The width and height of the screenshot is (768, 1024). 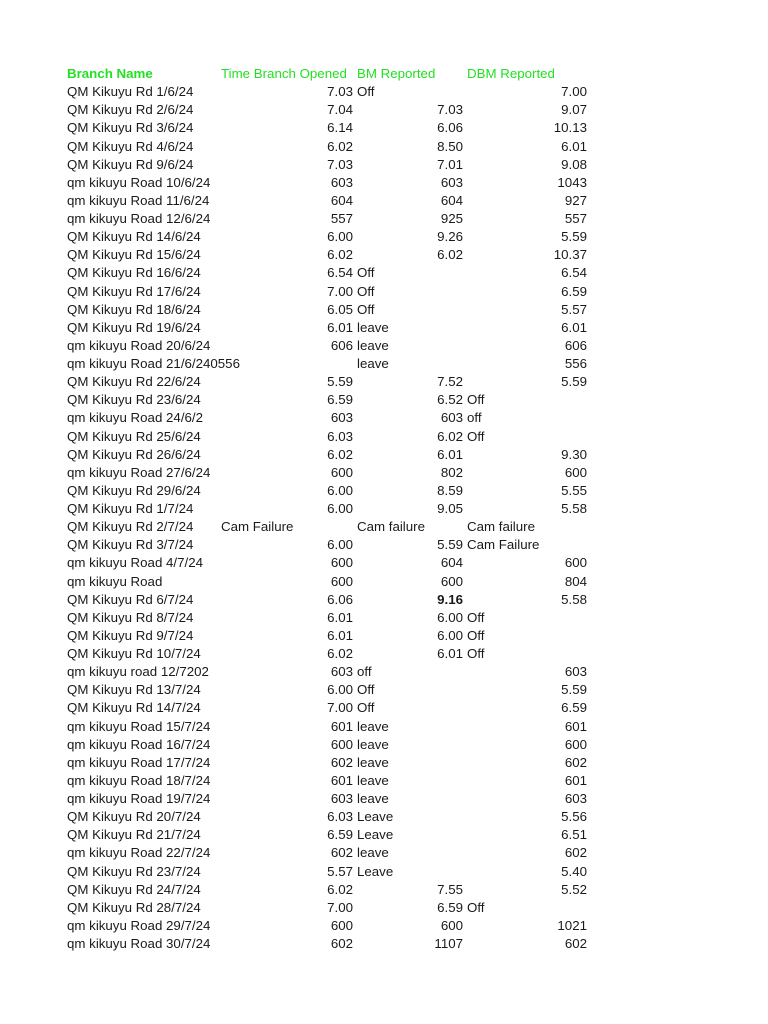 I want to click on dbm-reported-cell: 6.51, so click(x=574, y=835).